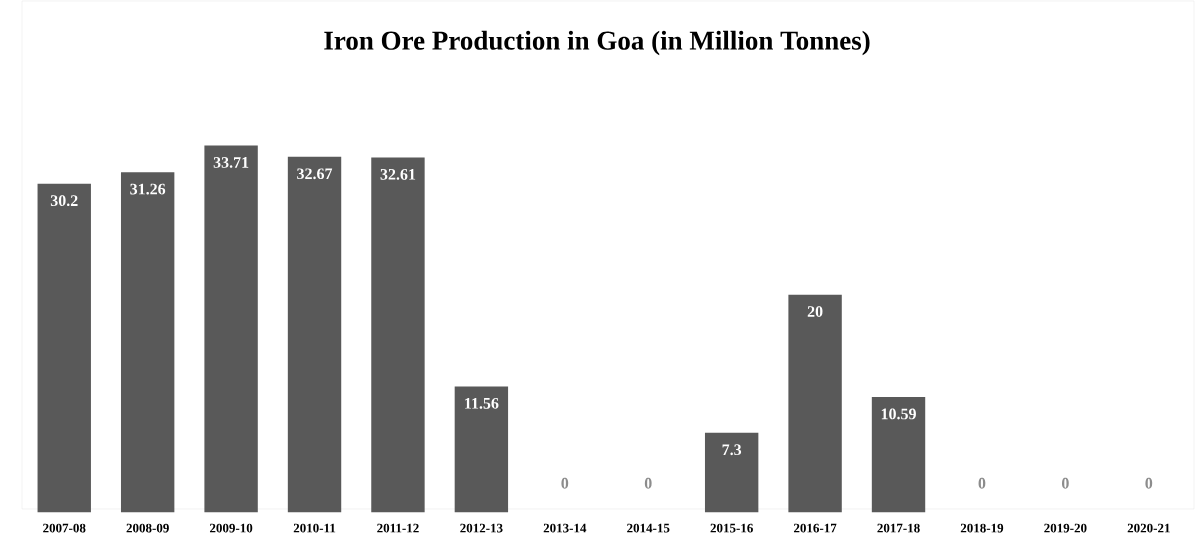  Describe the element at coordinates (398, 174) in the screenshot. I see `data-label: 32.61` at that location.